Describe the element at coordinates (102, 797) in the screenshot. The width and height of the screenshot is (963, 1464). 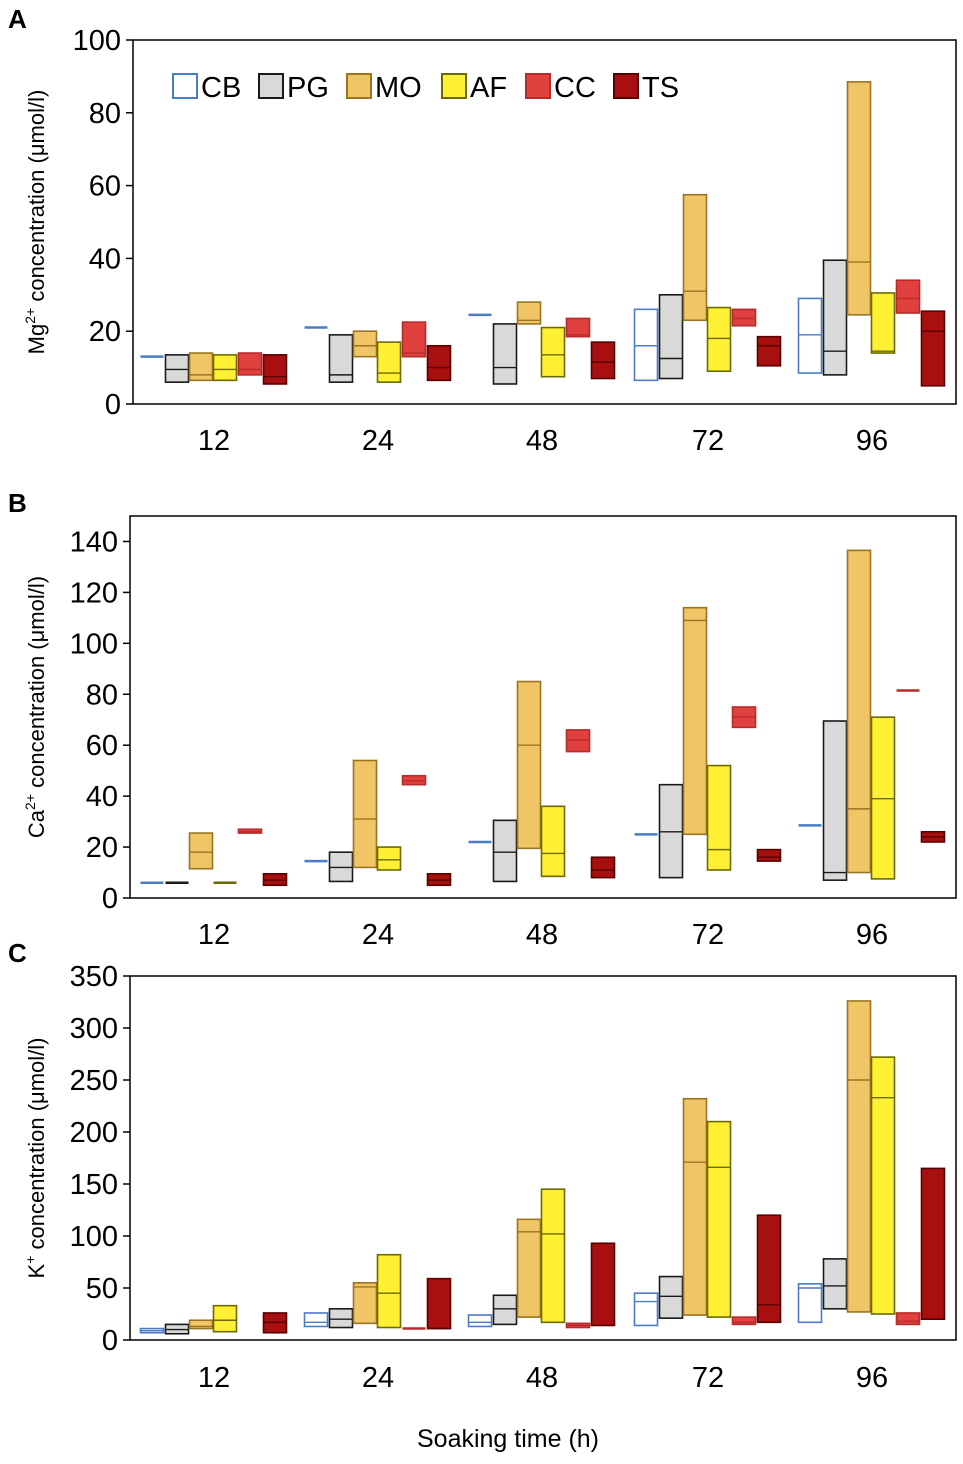
I see `y-tick-label: 40` at that location.